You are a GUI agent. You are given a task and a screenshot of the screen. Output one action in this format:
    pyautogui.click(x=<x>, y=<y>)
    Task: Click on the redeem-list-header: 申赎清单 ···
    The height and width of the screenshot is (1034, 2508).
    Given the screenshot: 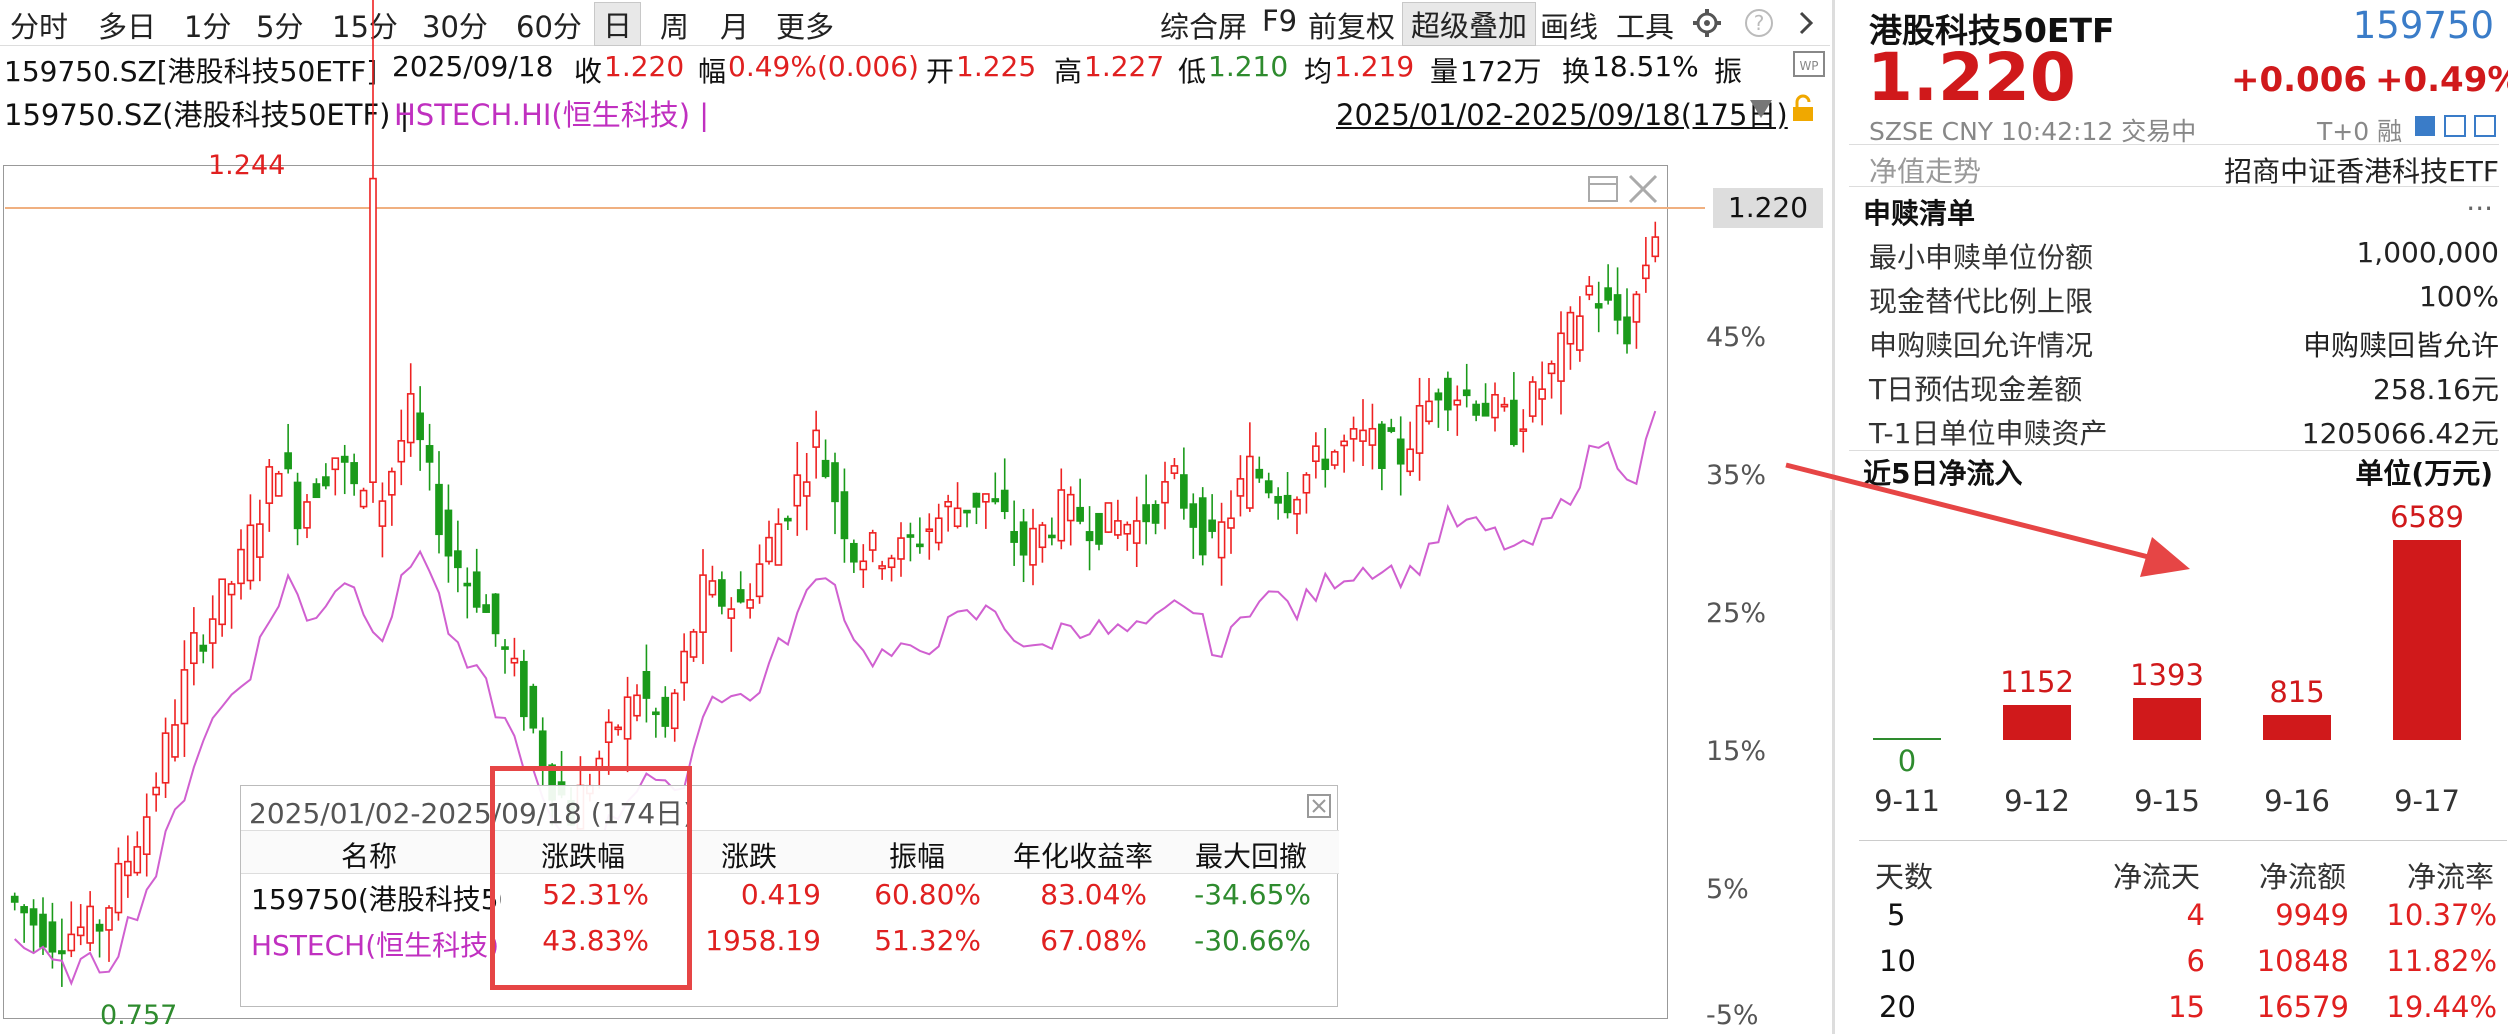 What is the action you would take?
    pyautogui.click(x=2178, y=210)
    